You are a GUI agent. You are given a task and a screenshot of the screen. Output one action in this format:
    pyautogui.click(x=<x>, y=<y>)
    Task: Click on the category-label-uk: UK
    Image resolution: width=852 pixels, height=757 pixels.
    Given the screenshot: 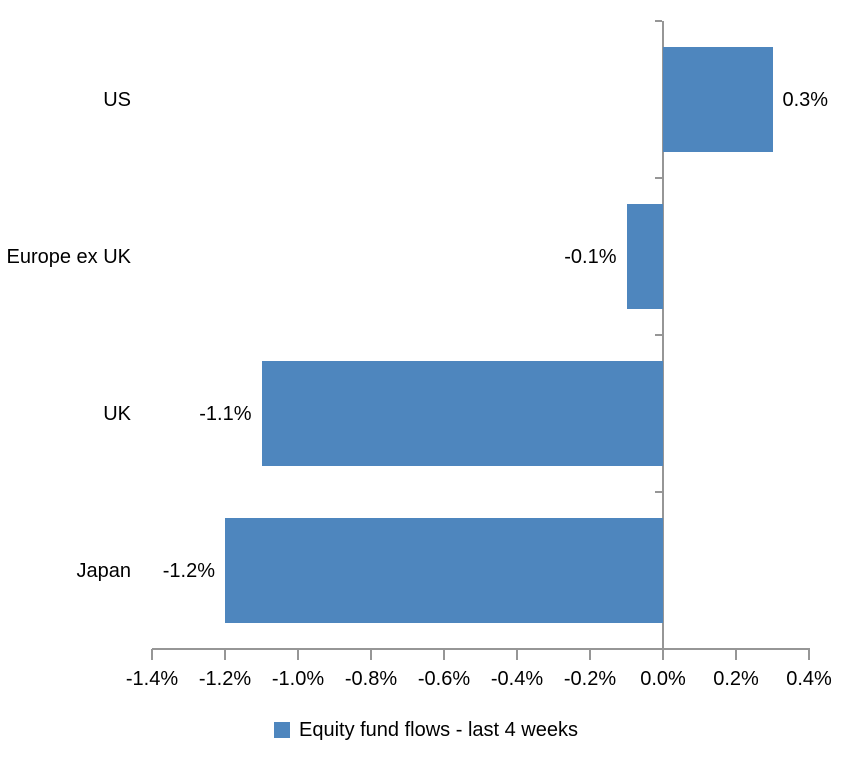 What is the action you would take?
    pyautogui.click(x=117, y=413)
    